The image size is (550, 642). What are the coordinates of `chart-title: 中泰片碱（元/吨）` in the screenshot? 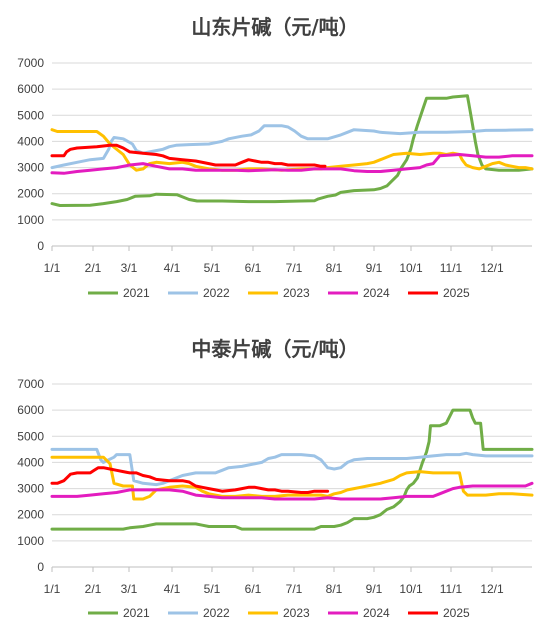 It's located at (274, 349).